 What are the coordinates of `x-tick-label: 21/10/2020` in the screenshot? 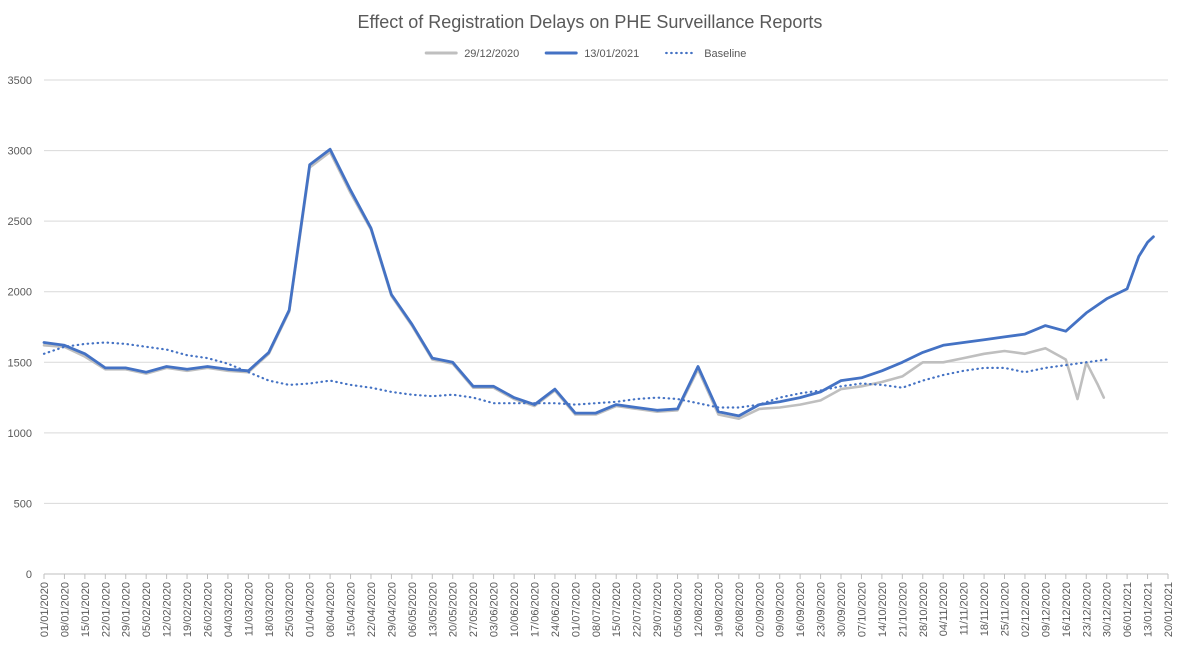 It's located at (903, 609).